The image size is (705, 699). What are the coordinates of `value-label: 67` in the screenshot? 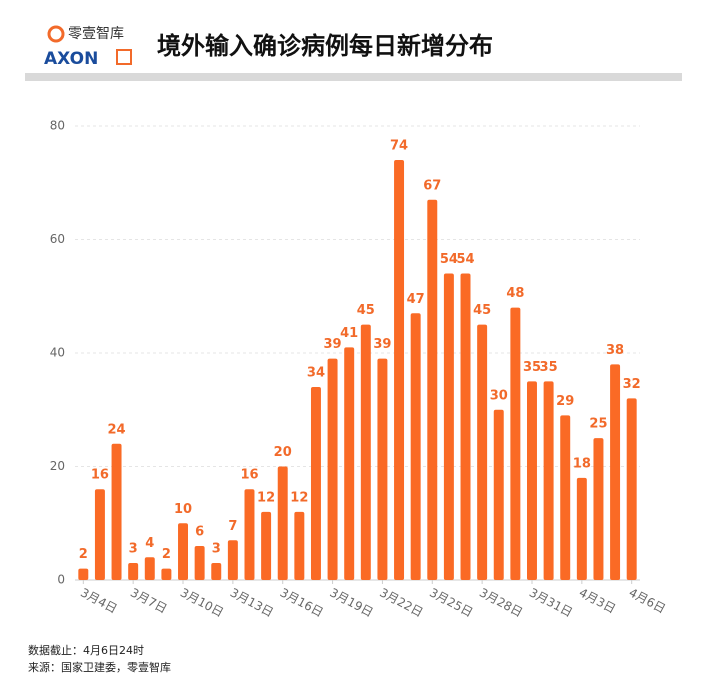 It's located at (432, 185).